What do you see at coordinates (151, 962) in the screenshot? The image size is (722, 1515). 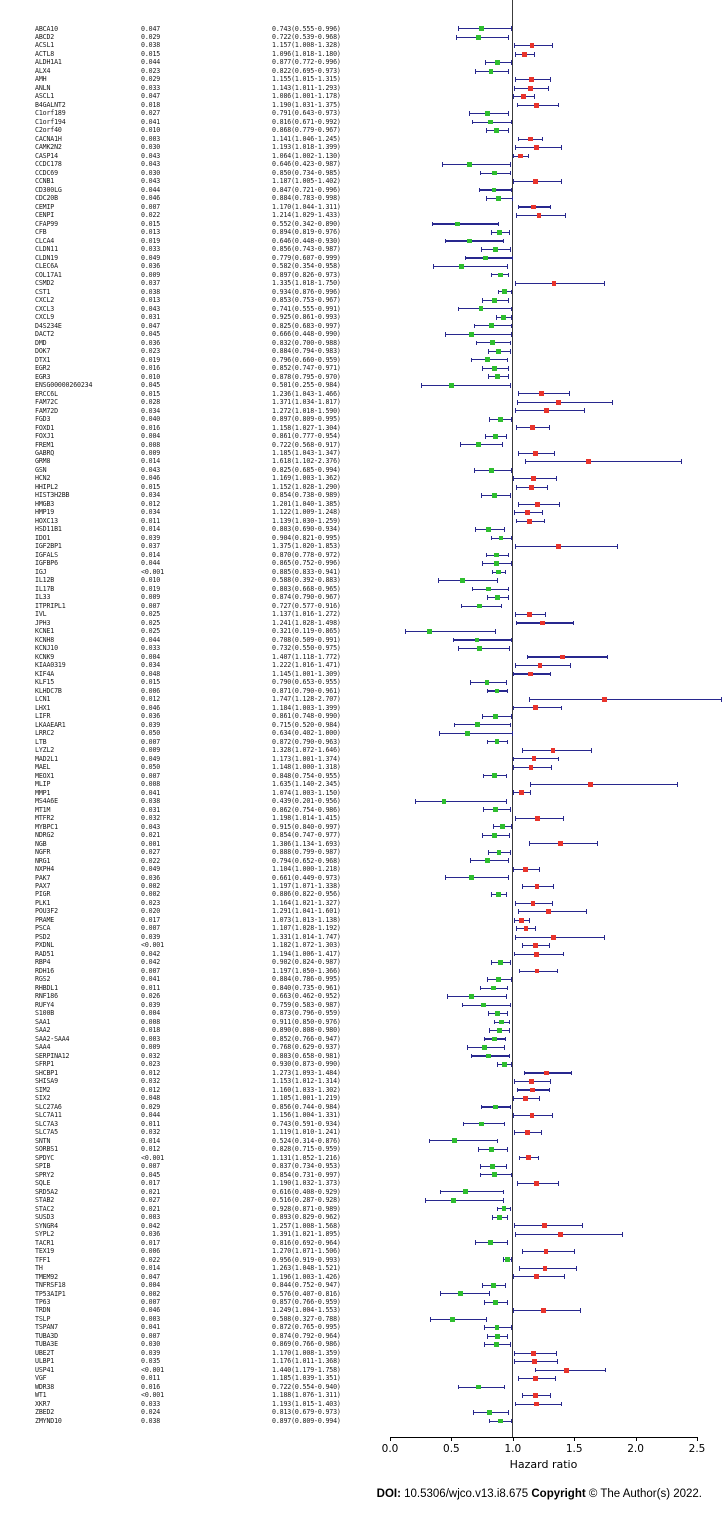 I see `p-value-label: 0.042` at bounding box center [151, 962].